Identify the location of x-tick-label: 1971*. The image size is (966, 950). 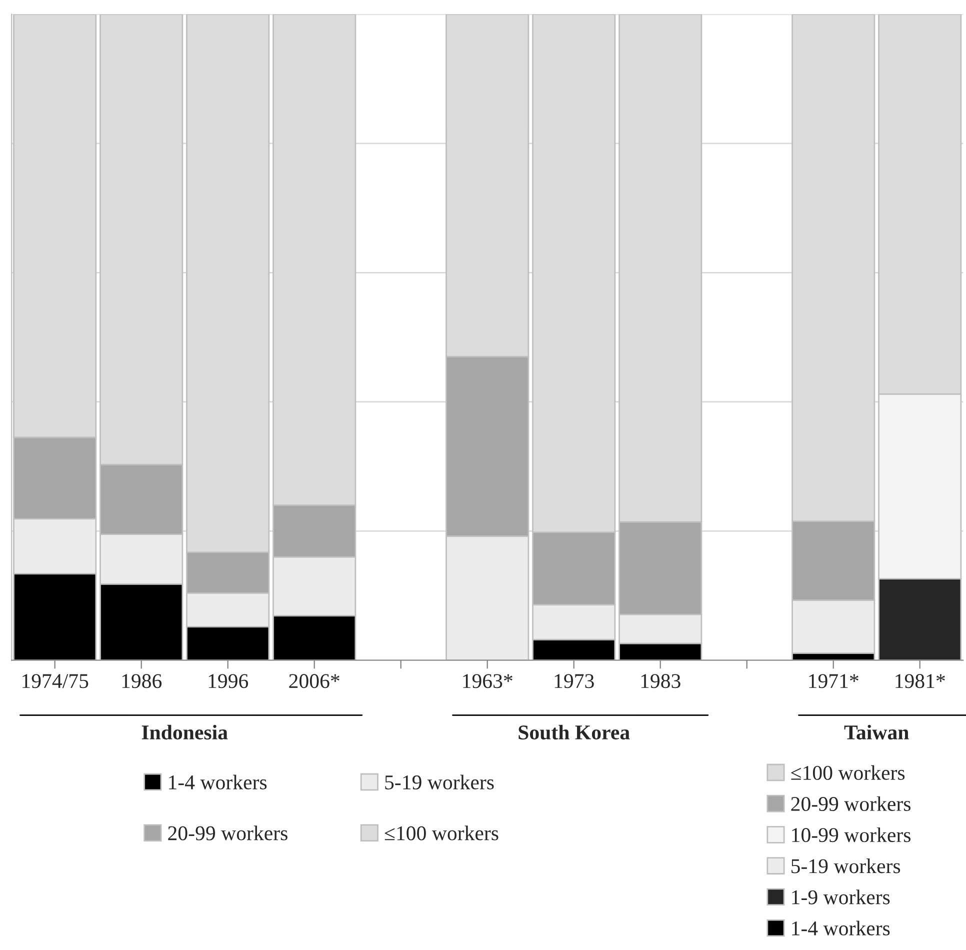
(833, 681).